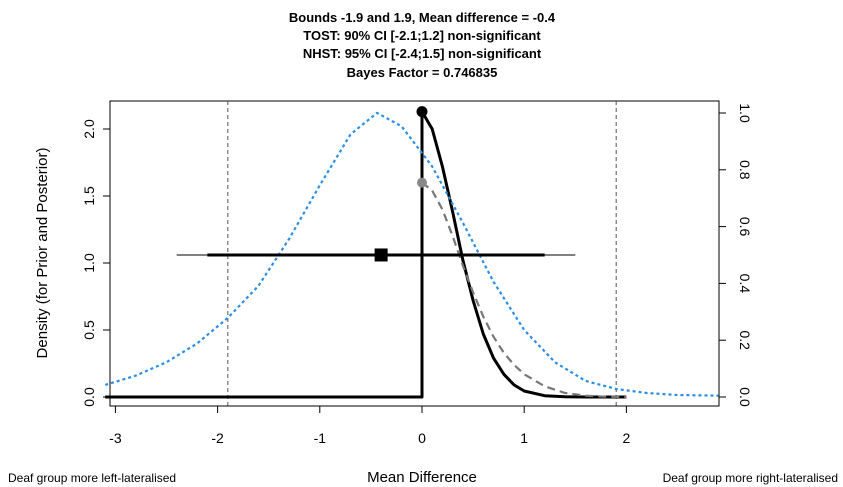 This screenshot has width=843, height=487. I want to click on confidence-intervals, so click(376, 254).